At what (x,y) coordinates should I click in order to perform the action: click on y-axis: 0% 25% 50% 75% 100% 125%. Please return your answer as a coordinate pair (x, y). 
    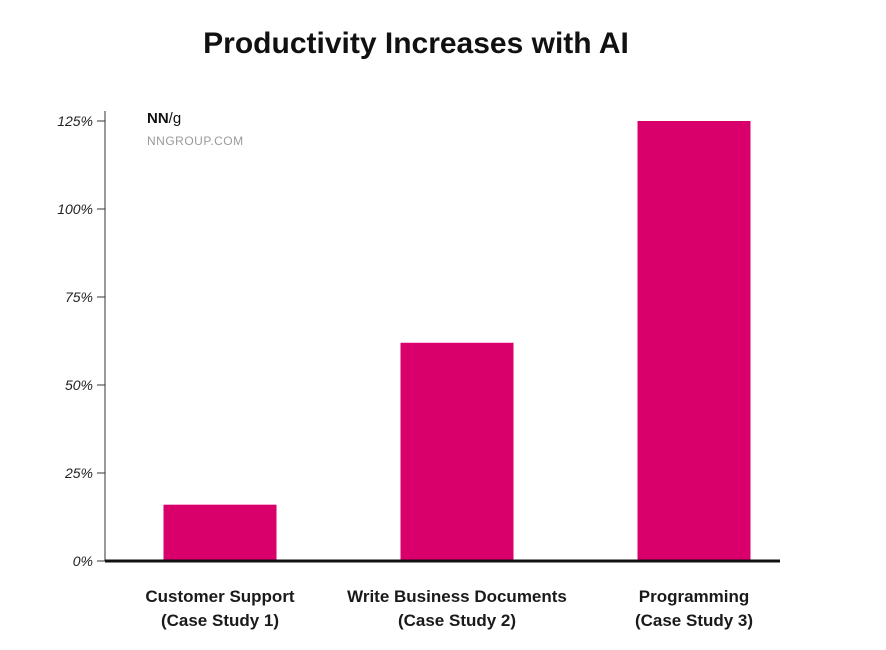
    Looking at the image, I should click on (81, 340).